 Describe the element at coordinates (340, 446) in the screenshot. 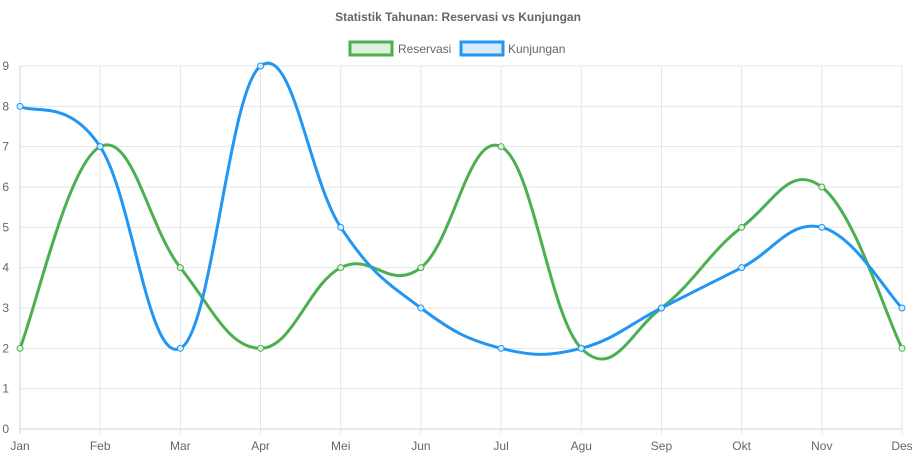

I see `x-tick-label: Mei` at that location.